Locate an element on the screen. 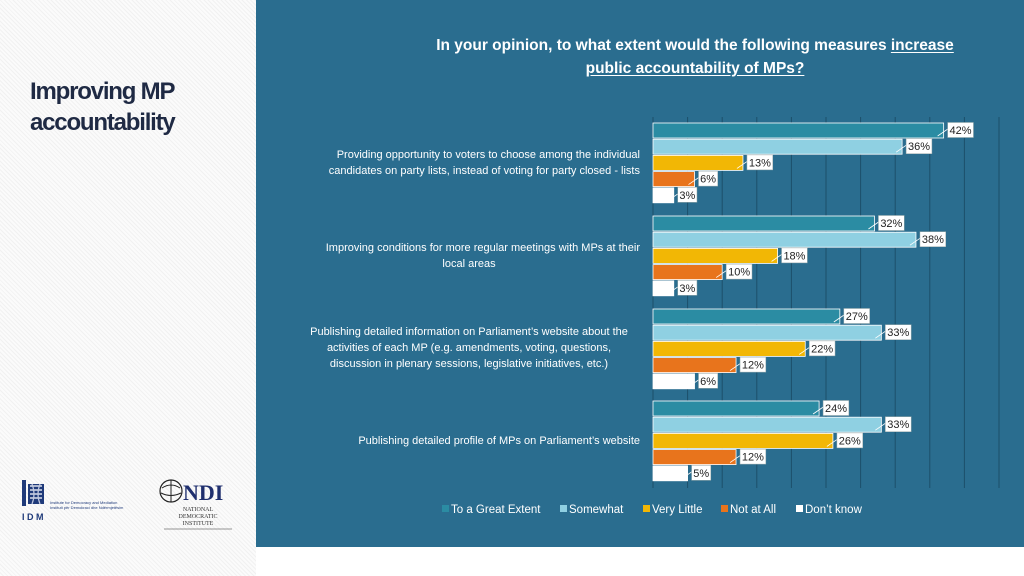  idm-logo-letters: I D M is located at coordinates (33, 517).